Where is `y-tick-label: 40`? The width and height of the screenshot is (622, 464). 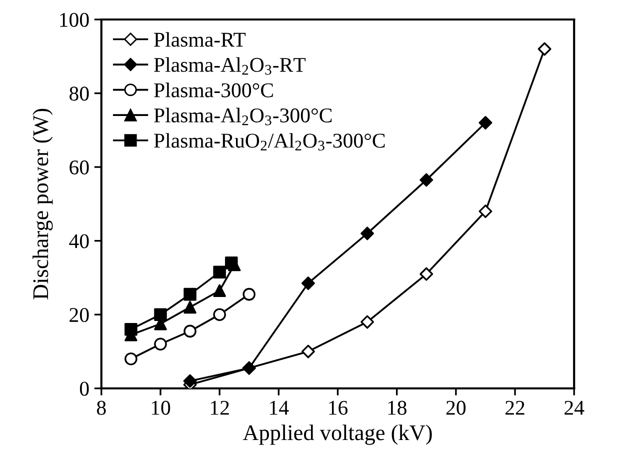 y-tick-label: 40 is located at coordinates (79, 241).